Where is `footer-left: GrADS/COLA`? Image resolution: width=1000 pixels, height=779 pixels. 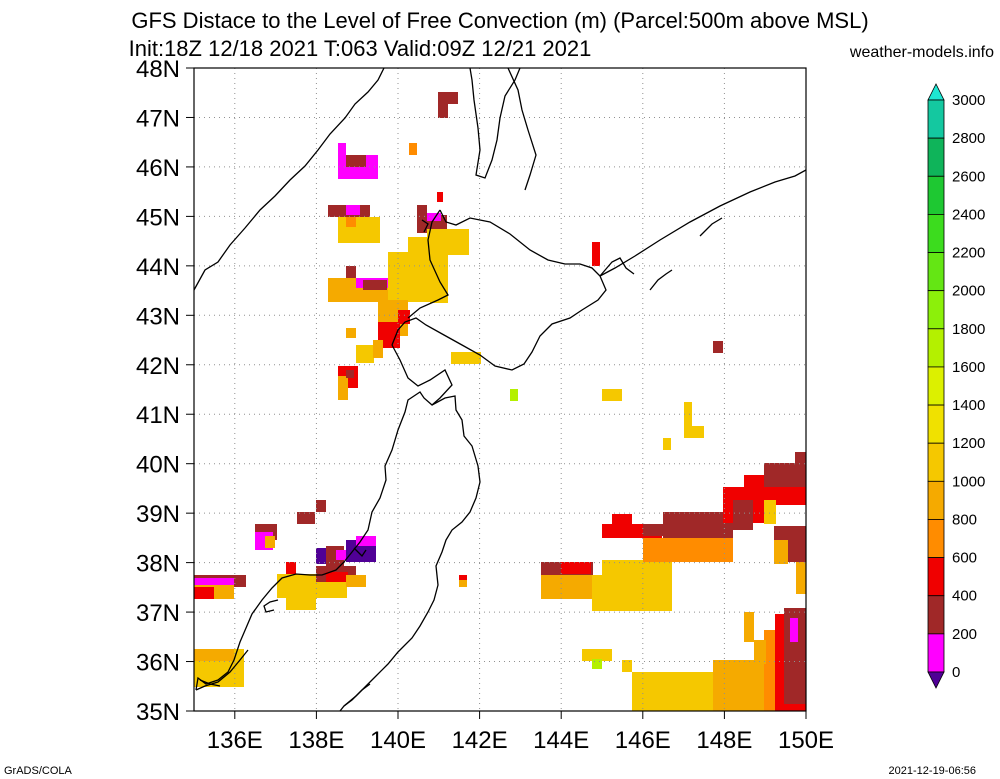
footer-left: GrADS/COLA is located at coordinates (38, 771).